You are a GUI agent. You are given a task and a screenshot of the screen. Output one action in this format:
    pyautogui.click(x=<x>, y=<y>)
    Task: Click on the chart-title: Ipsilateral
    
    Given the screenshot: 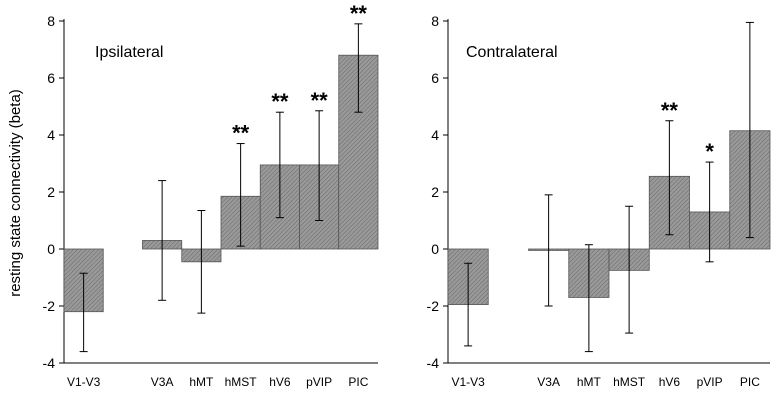 What is the action you would take?
    pyautogui.click(x=129, y=52)
    